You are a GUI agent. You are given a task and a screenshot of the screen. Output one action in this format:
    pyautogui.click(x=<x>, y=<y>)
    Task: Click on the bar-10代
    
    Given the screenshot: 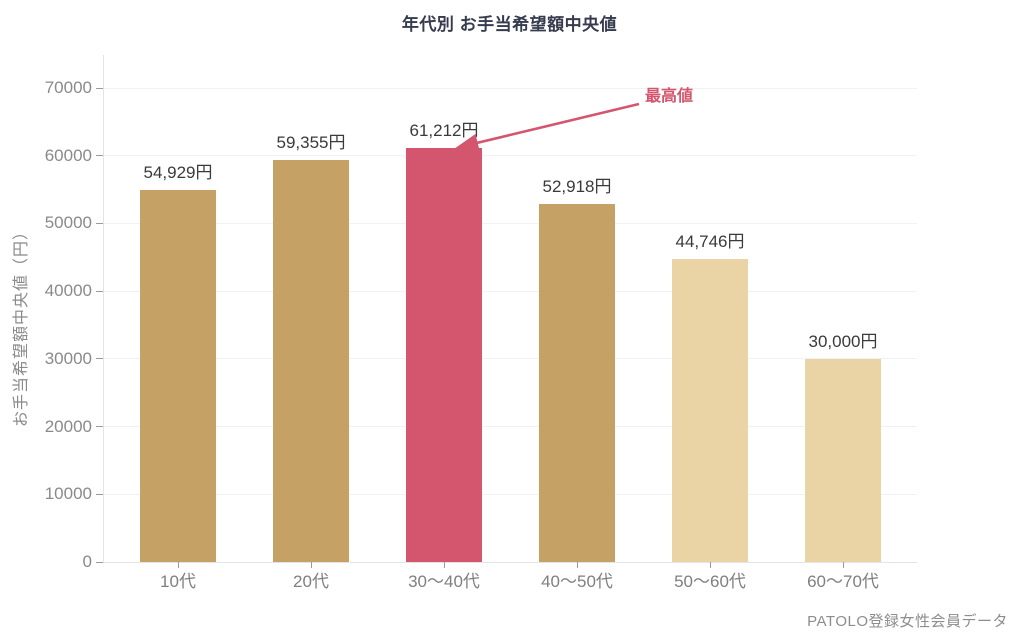 What is the action you would take?
    pyautogui.click(x=178, y=376)
    